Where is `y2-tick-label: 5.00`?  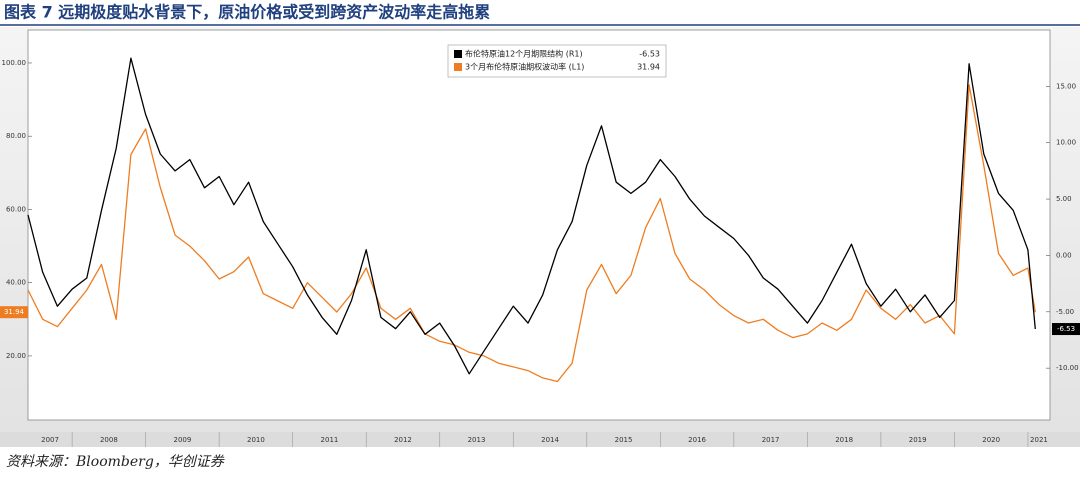
y2-tick-label: 5.00 is located at coordinates (1064, 199).